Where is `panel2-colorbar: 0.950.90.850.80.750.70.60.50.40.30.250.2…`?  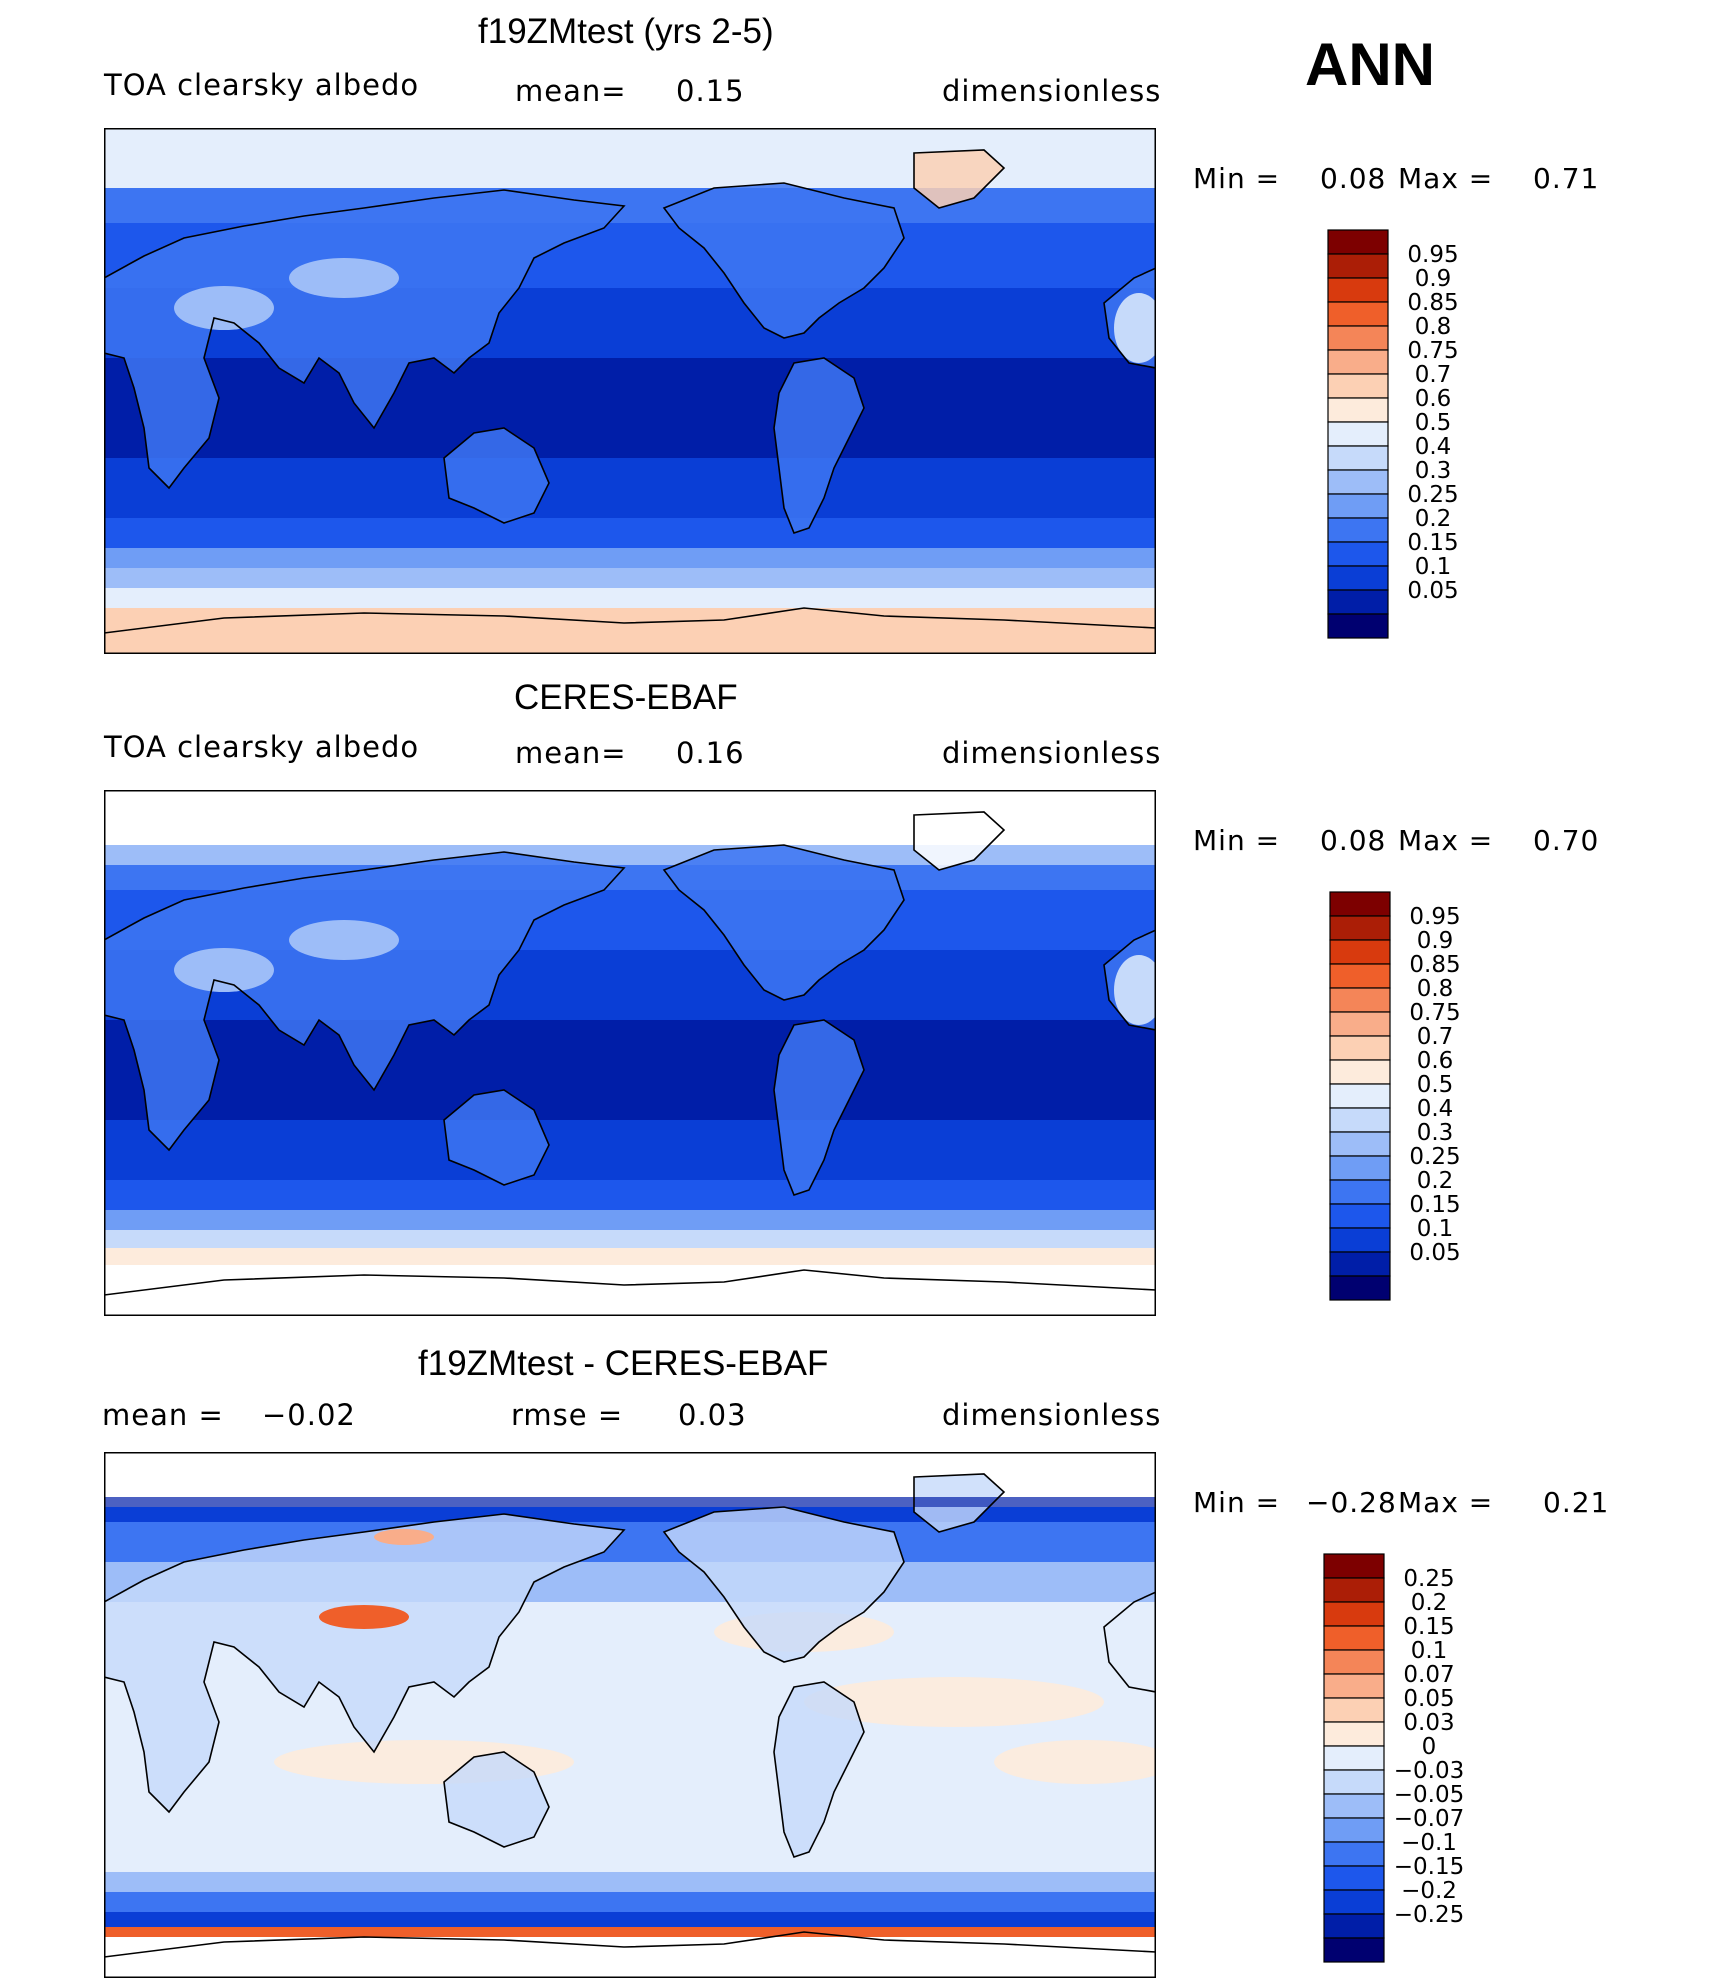 panel2-colorbar: 0.950.90.850.80.750.70.60.50.40.30.250.2… is located at coordinates (1395, 1096).